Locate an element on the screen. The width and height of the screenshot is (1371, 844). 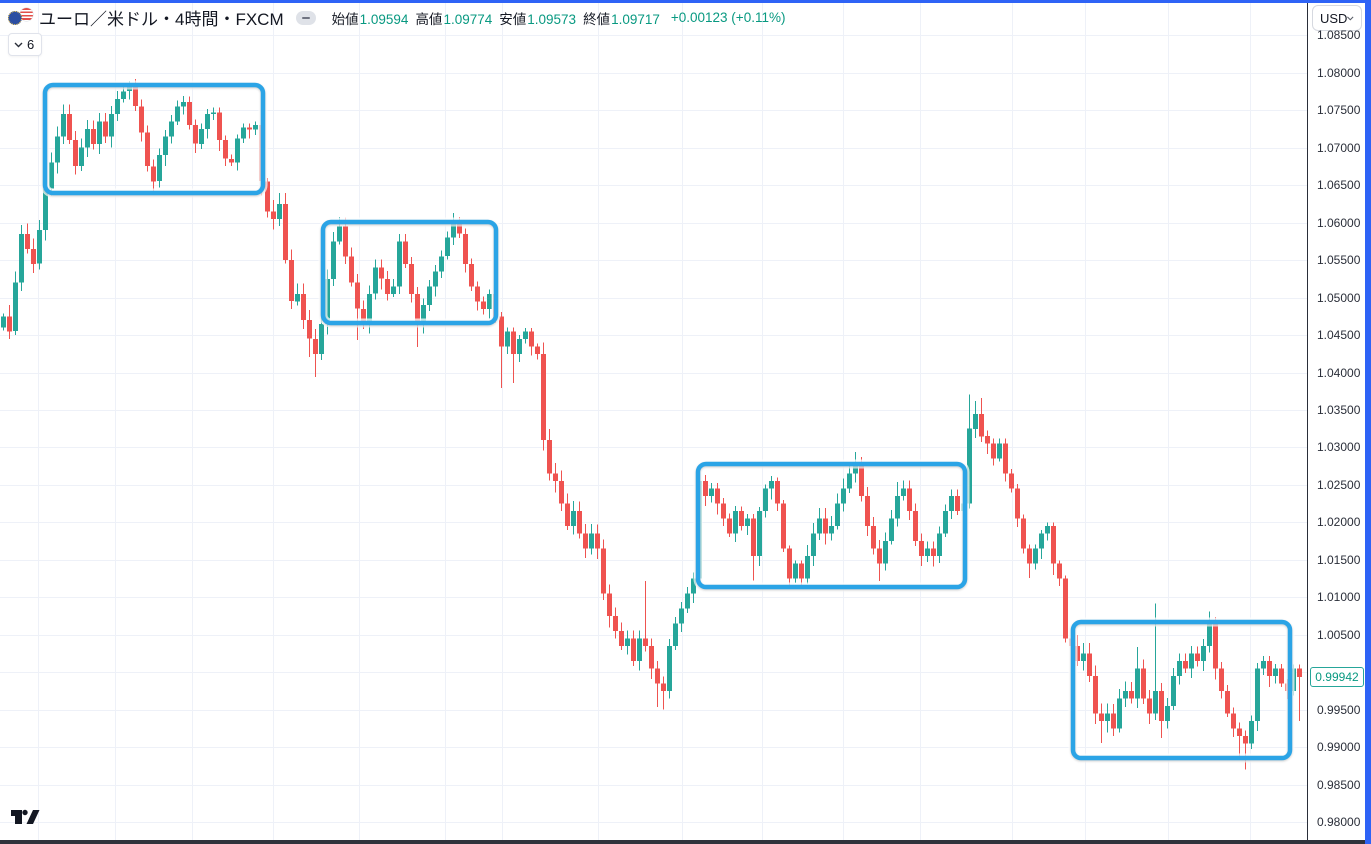
open-value: 1.09594 is located at coordinates (384, 19).